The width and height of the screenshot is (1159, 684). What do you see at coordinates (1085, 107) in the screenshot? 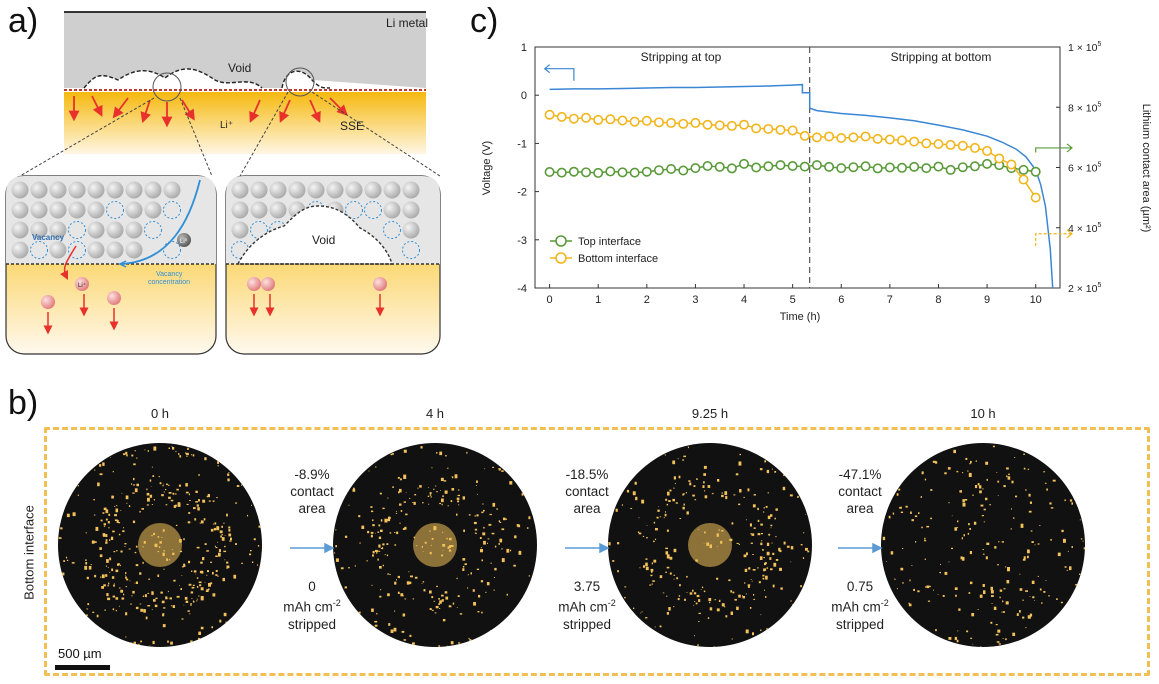
I see `y2-tick-label: 8 × 10⁵` at bounding box center [1085, 107].